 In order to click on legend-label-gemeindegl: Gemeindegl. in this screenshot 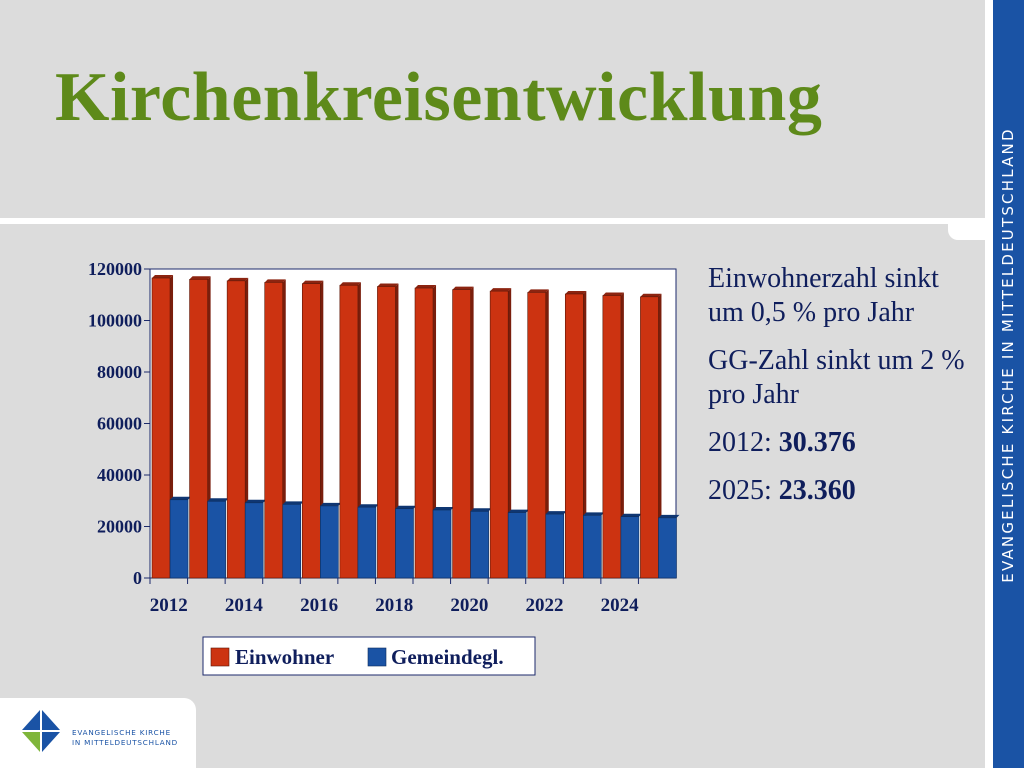, I will do `click(447, 657)`.